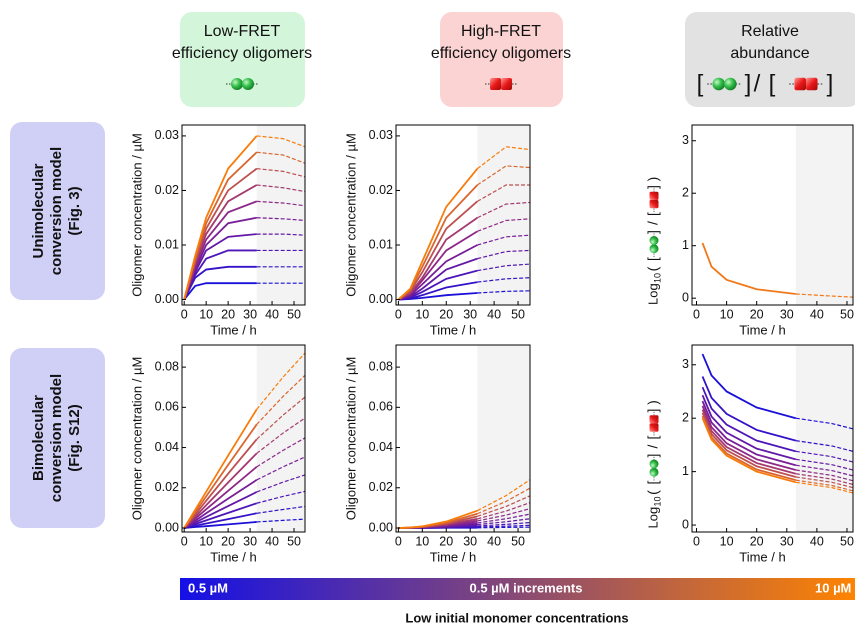 The image size is (855, 629). Describe the element at coordinates (57, 211) in the screenshot. I see `row-box` at that location.